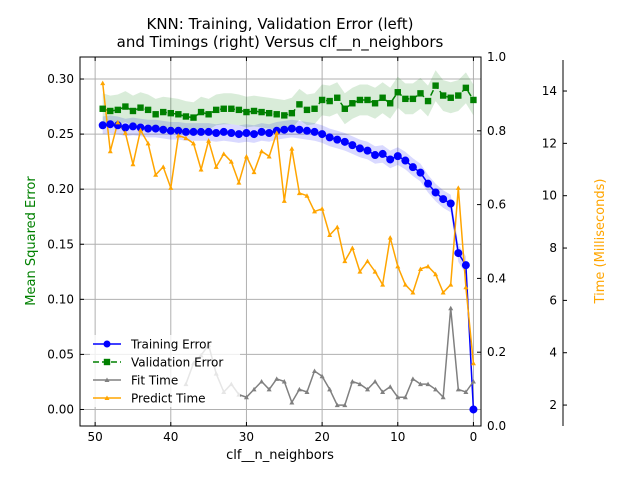 This screenshot has height=480, width=640. What do you see at coordinates (60, 134) in the screenshot?
I see `y-left-tick-label-5: 0.25` at bounding box center [60, 134].